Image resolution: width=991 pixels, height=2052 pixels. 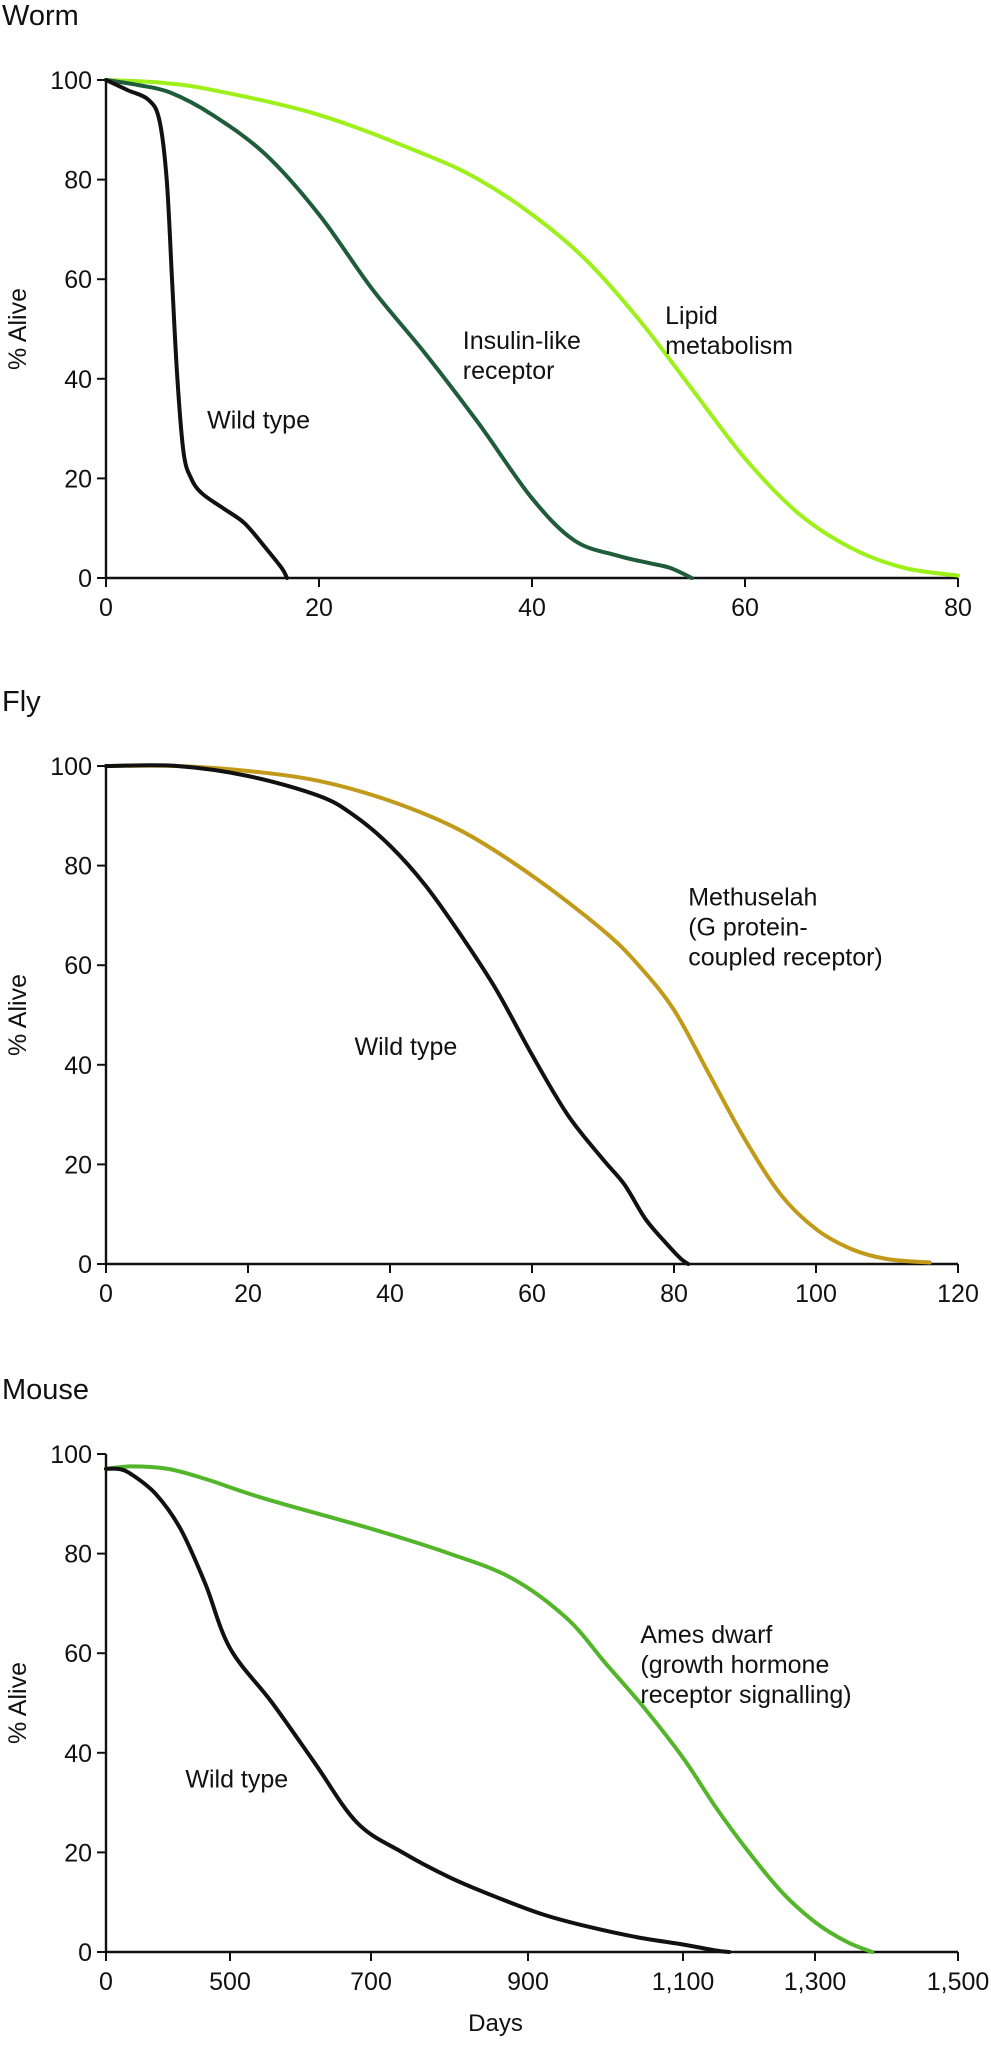 What do you see at coordinates (816, 1294) in the screenshot?
I see `x-tick-label: 100` at bounding box center [816, 1294].